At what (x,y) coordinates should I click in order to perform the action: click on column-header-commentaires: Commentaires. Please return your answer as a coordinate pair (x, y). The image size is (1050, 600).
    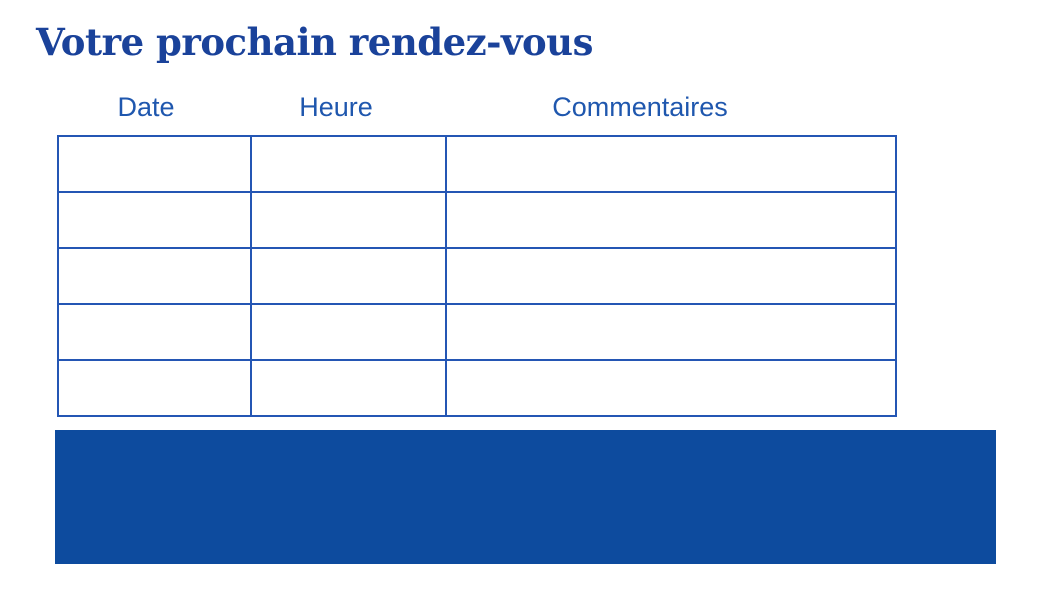
    Looking at the image, I should click on (640, 107).